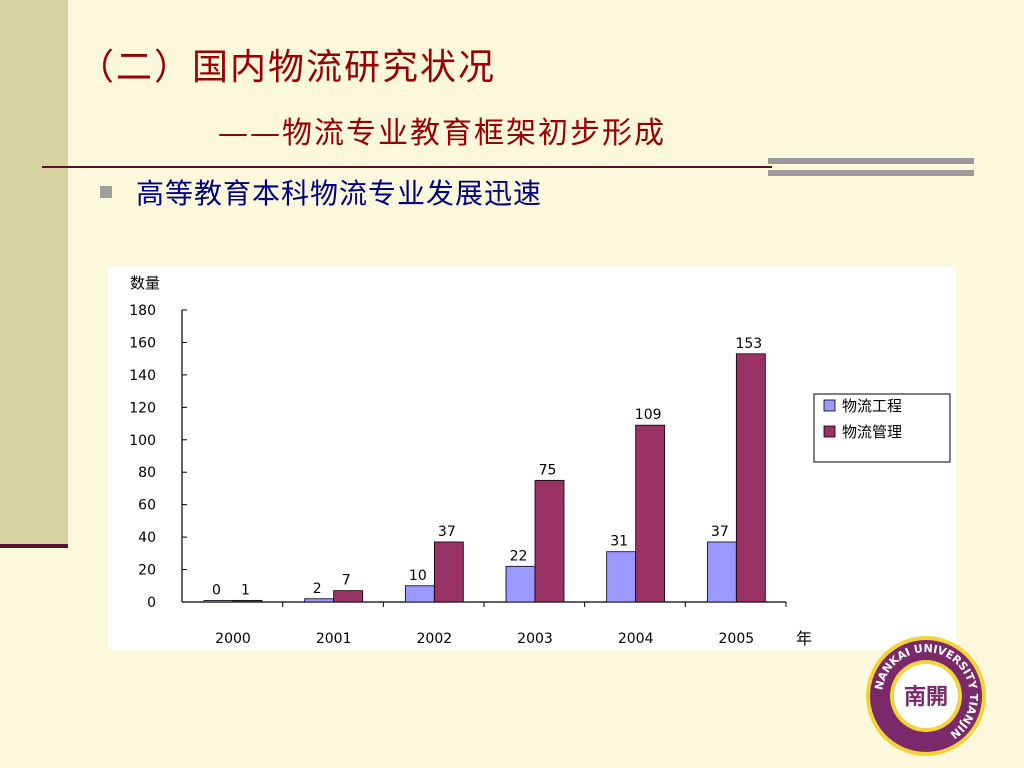  Describe the element at coordinates (619, 542) in the screenshot. I see `data-label: 31` at that location.